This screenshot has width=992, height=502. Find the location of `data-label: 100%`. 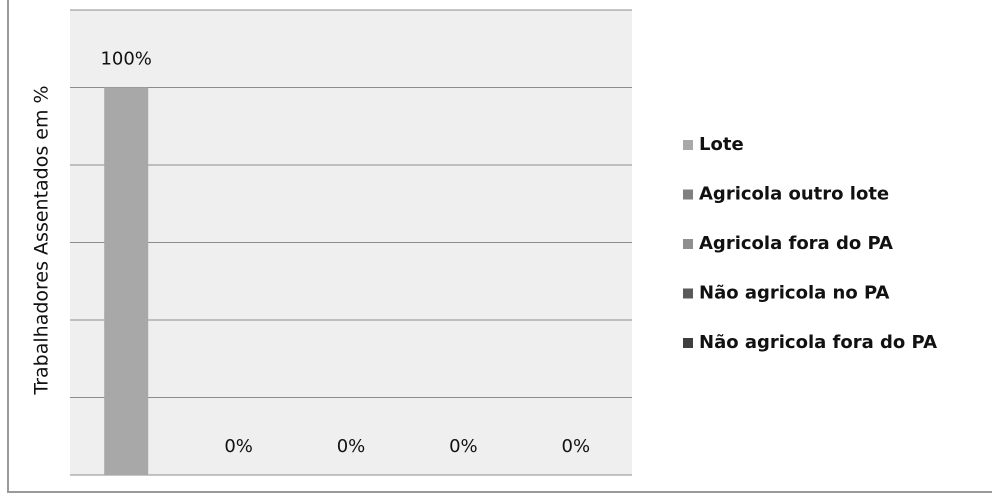

data-label: 100% is located at coordinates (125, 59).